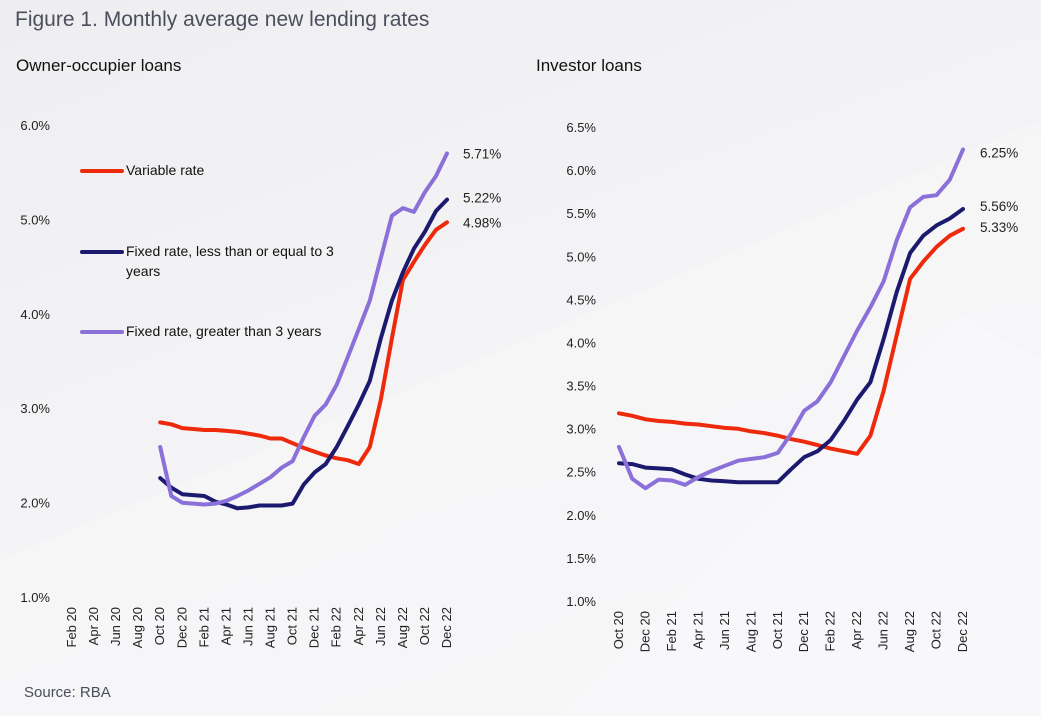  Describe the element at coordinates (589, 65) in the screenshot. I see `investor-panel-title: Investor loans` at that location.